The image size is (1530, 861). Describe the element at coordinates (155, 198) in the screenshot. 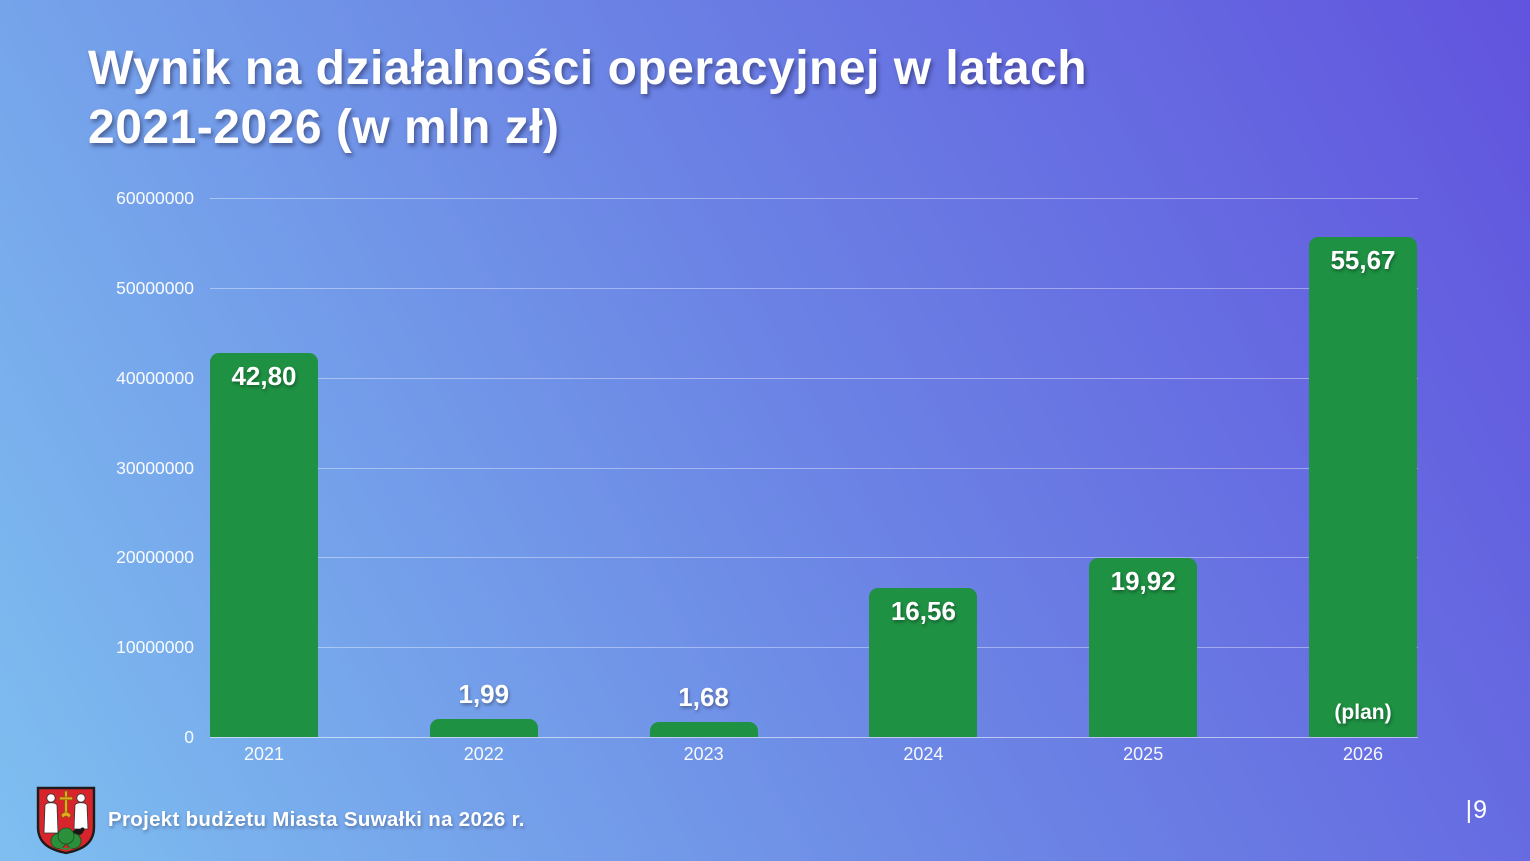

I see `y-tick-60000000: 60000000` at that location.